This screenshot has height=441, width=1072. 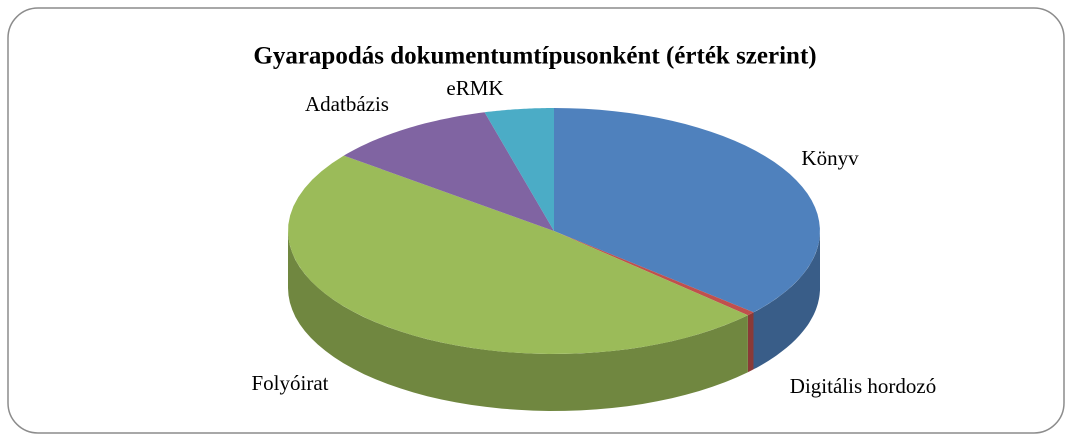 I want to click on slice-label: Adatbázis, so click(x=347, y=104).